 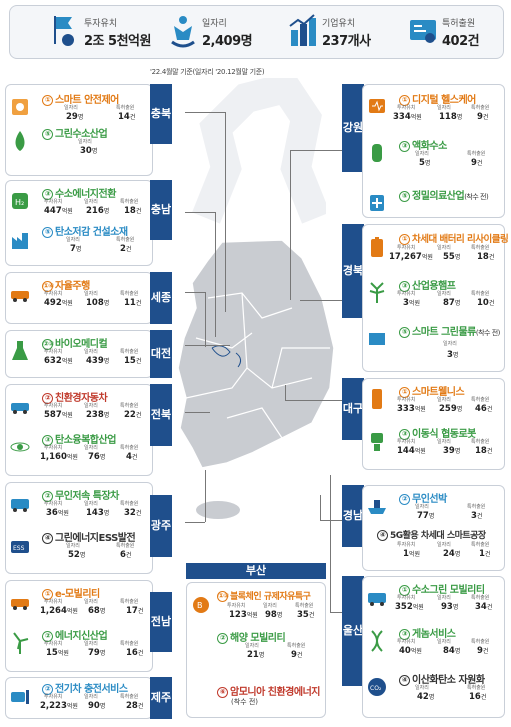 I want to click on stat-value: 46건, so click(x=484, y=409).